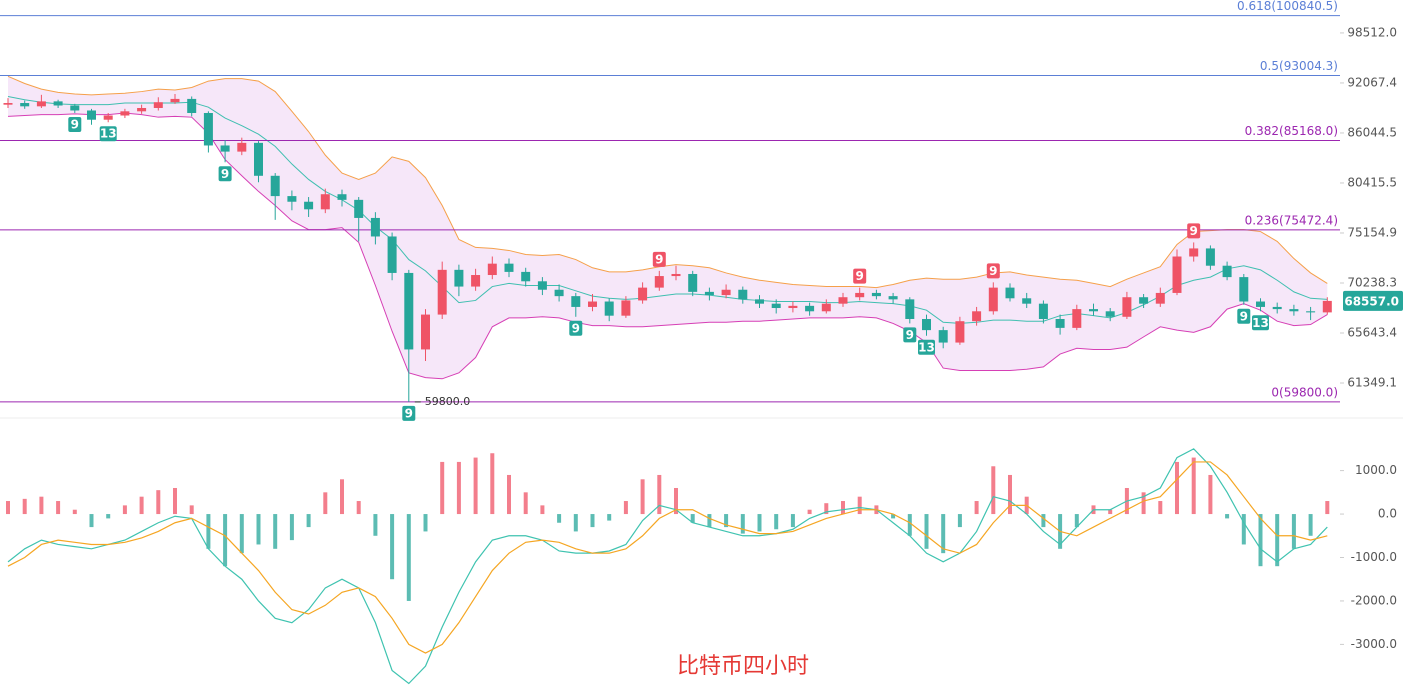  Describe the element at coordinates (1376, 470) in the screenshot. I see `y-tick-label: 1000.0` at that location.